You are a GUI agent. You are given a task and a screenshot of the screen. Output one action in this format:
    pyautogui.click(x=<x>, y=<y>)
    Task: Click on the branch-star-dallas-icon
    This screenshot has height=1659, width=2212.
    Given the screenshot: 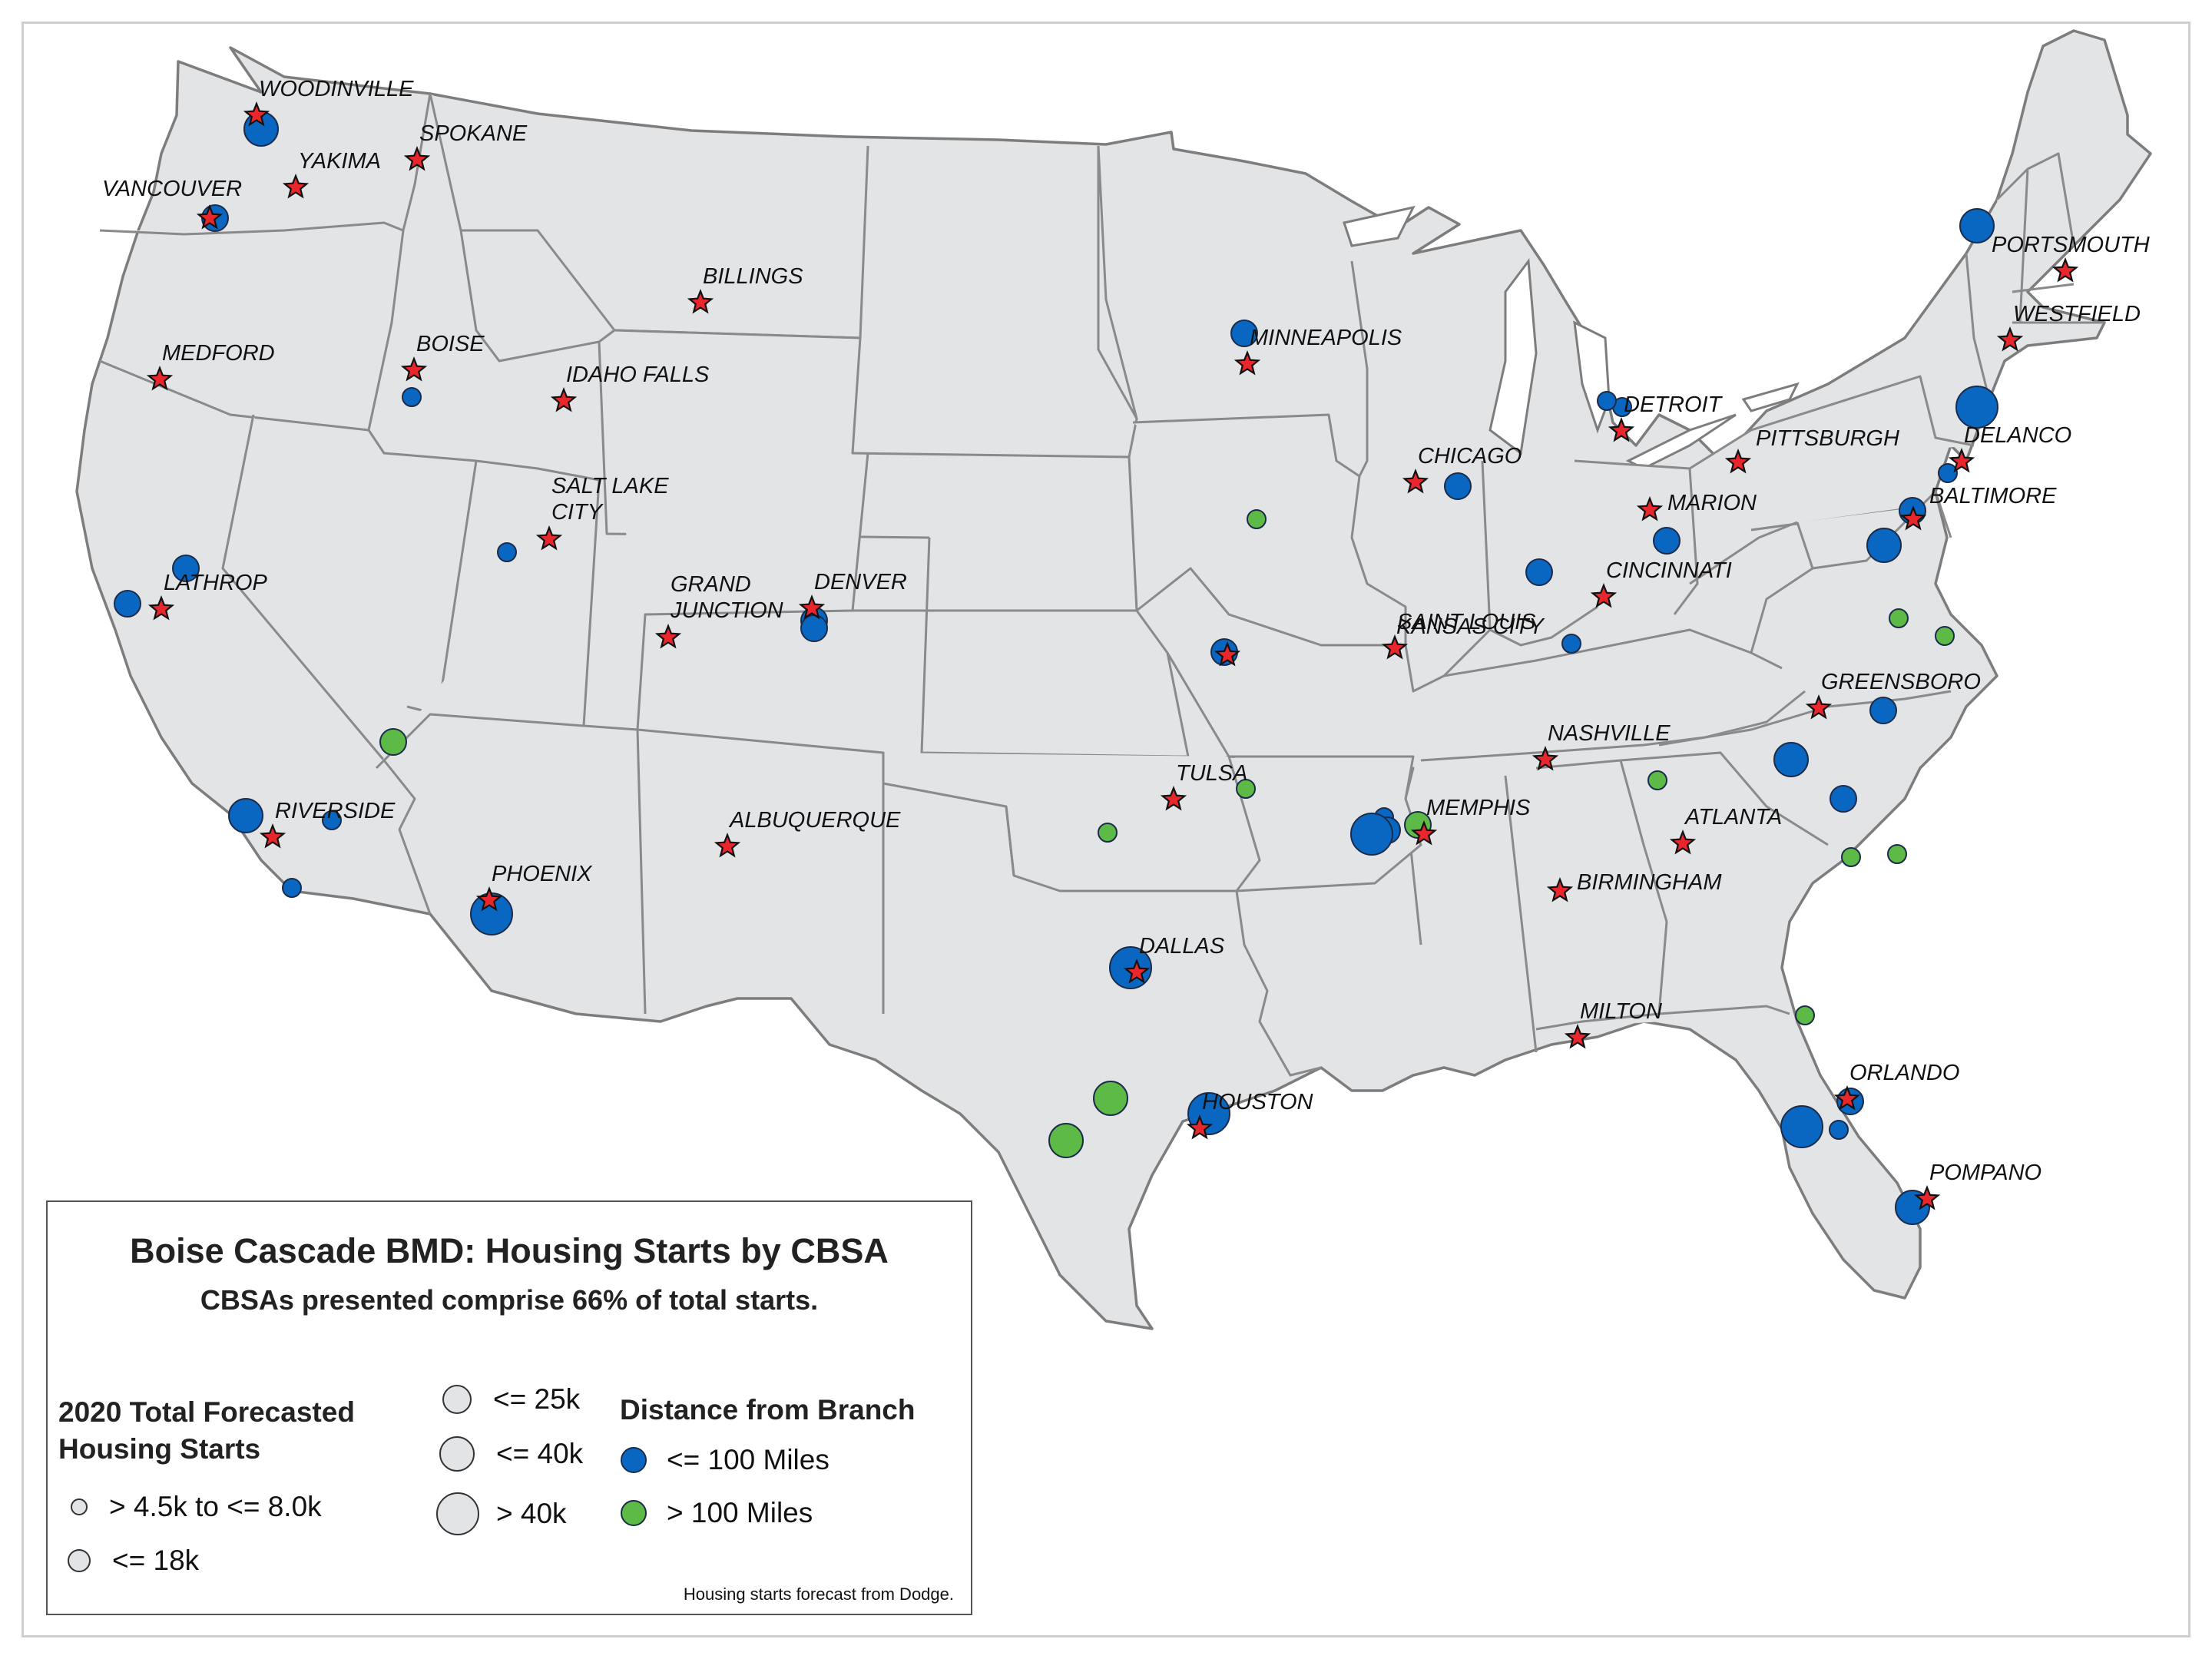 What is the action you would take?
    pyautogui.click(x=1137, y=971)
    